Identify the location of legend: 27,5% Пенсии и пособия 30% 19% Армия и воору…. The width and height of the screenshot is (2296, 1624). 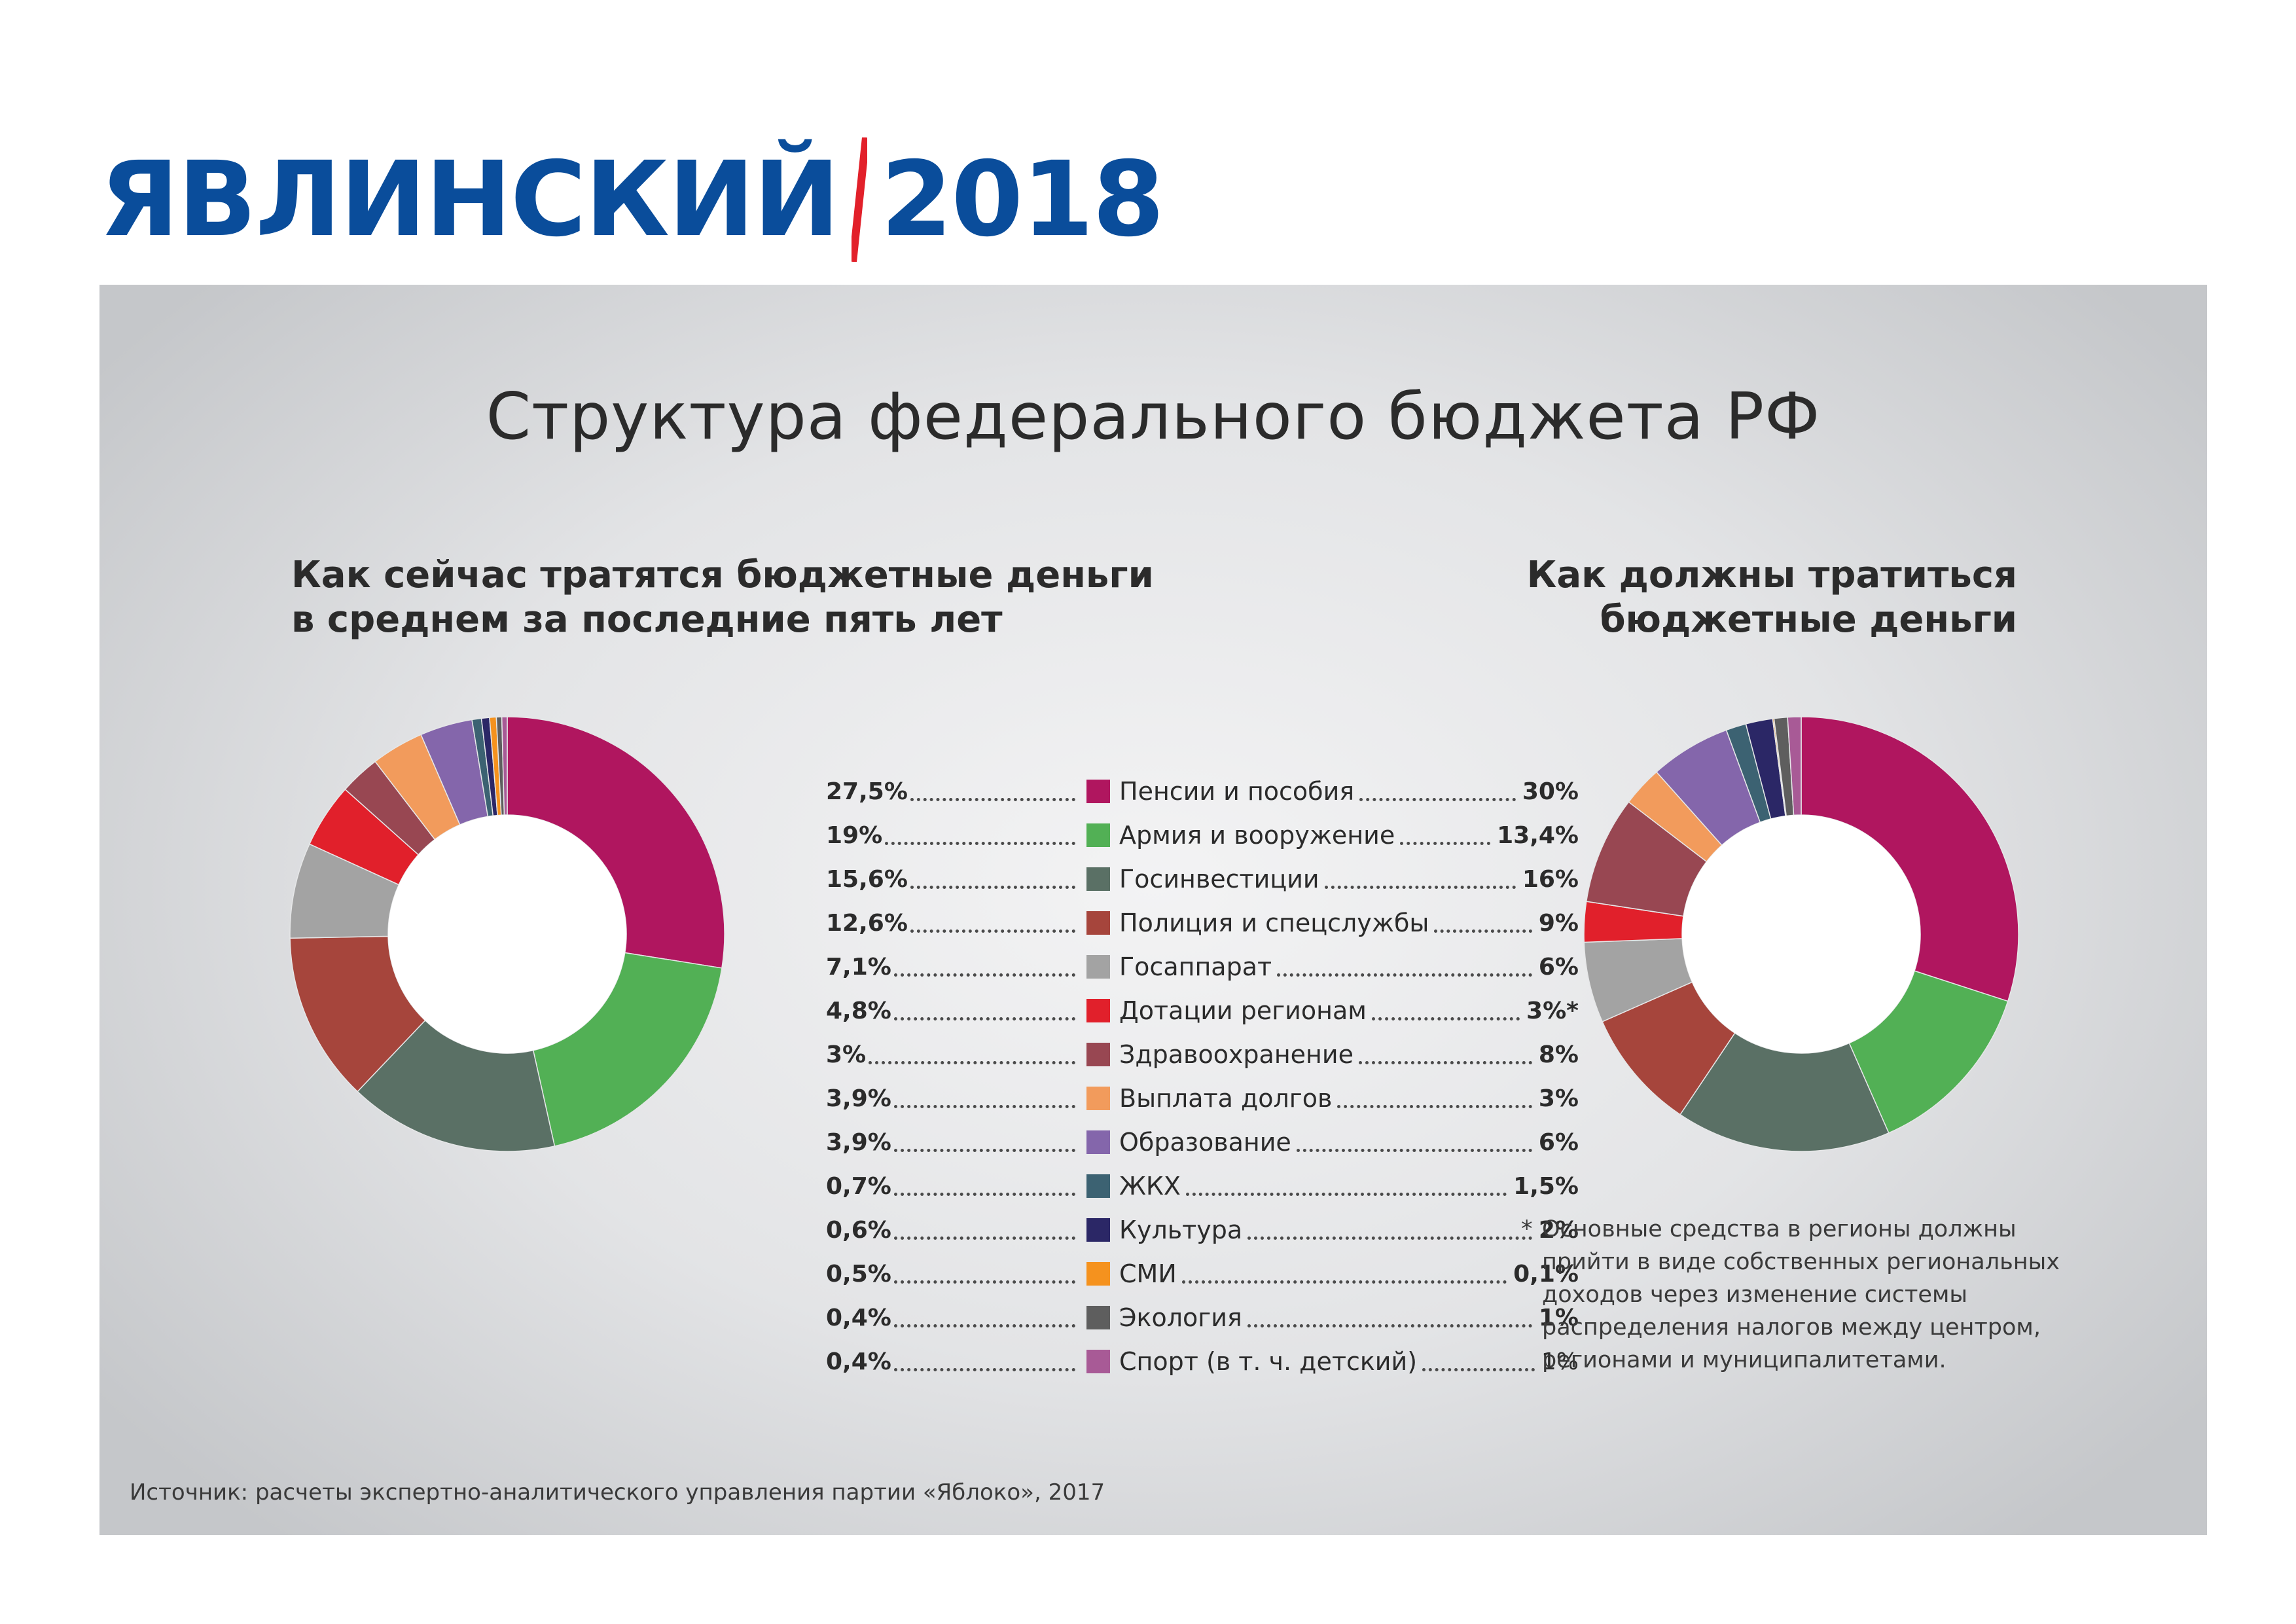
(1202, 1079).